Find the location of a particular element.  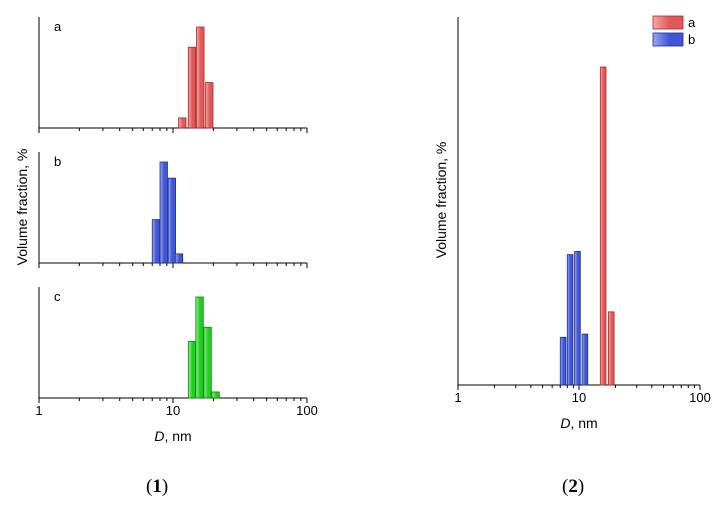

chart2-x-tick-label-0: 1 is located at coordinates (457, 397).